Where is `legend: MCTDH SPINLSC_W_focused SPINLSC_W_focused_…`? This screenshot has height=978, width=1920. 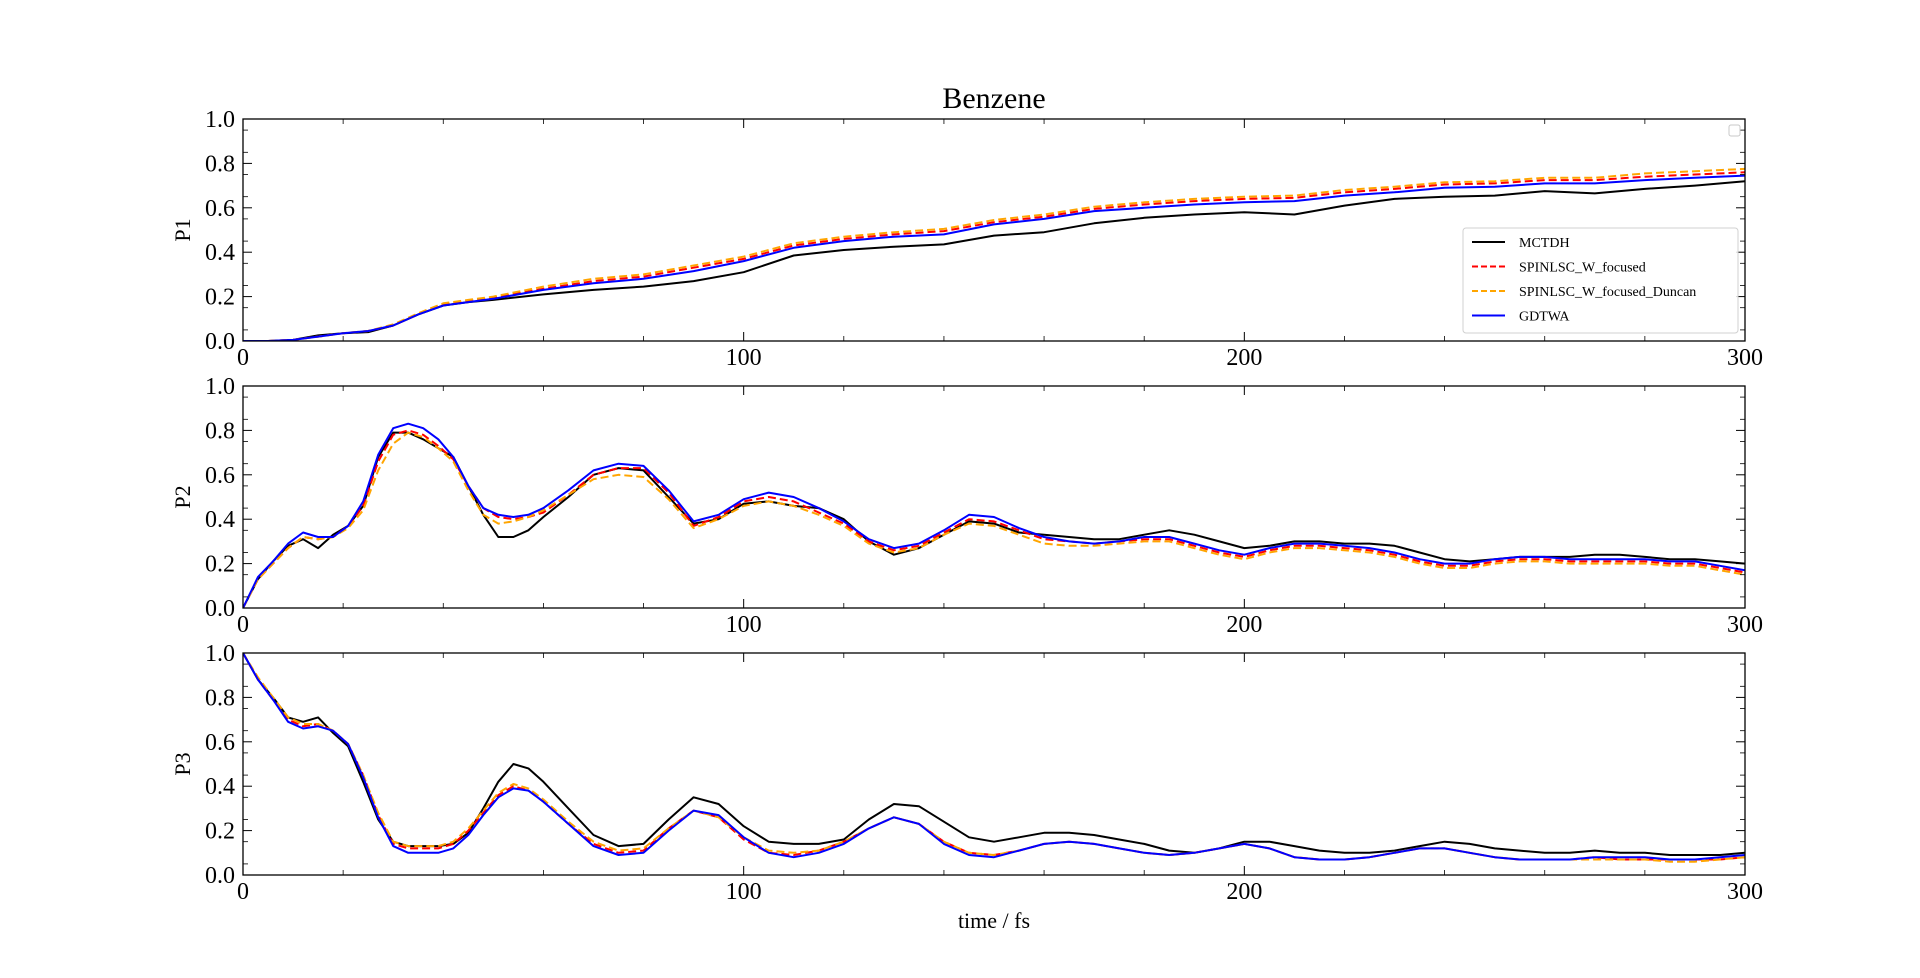 legend: MCTDH SPINLSC_W_focused SPINLSC_W_focused_… is located at coordinates (1601, 229).